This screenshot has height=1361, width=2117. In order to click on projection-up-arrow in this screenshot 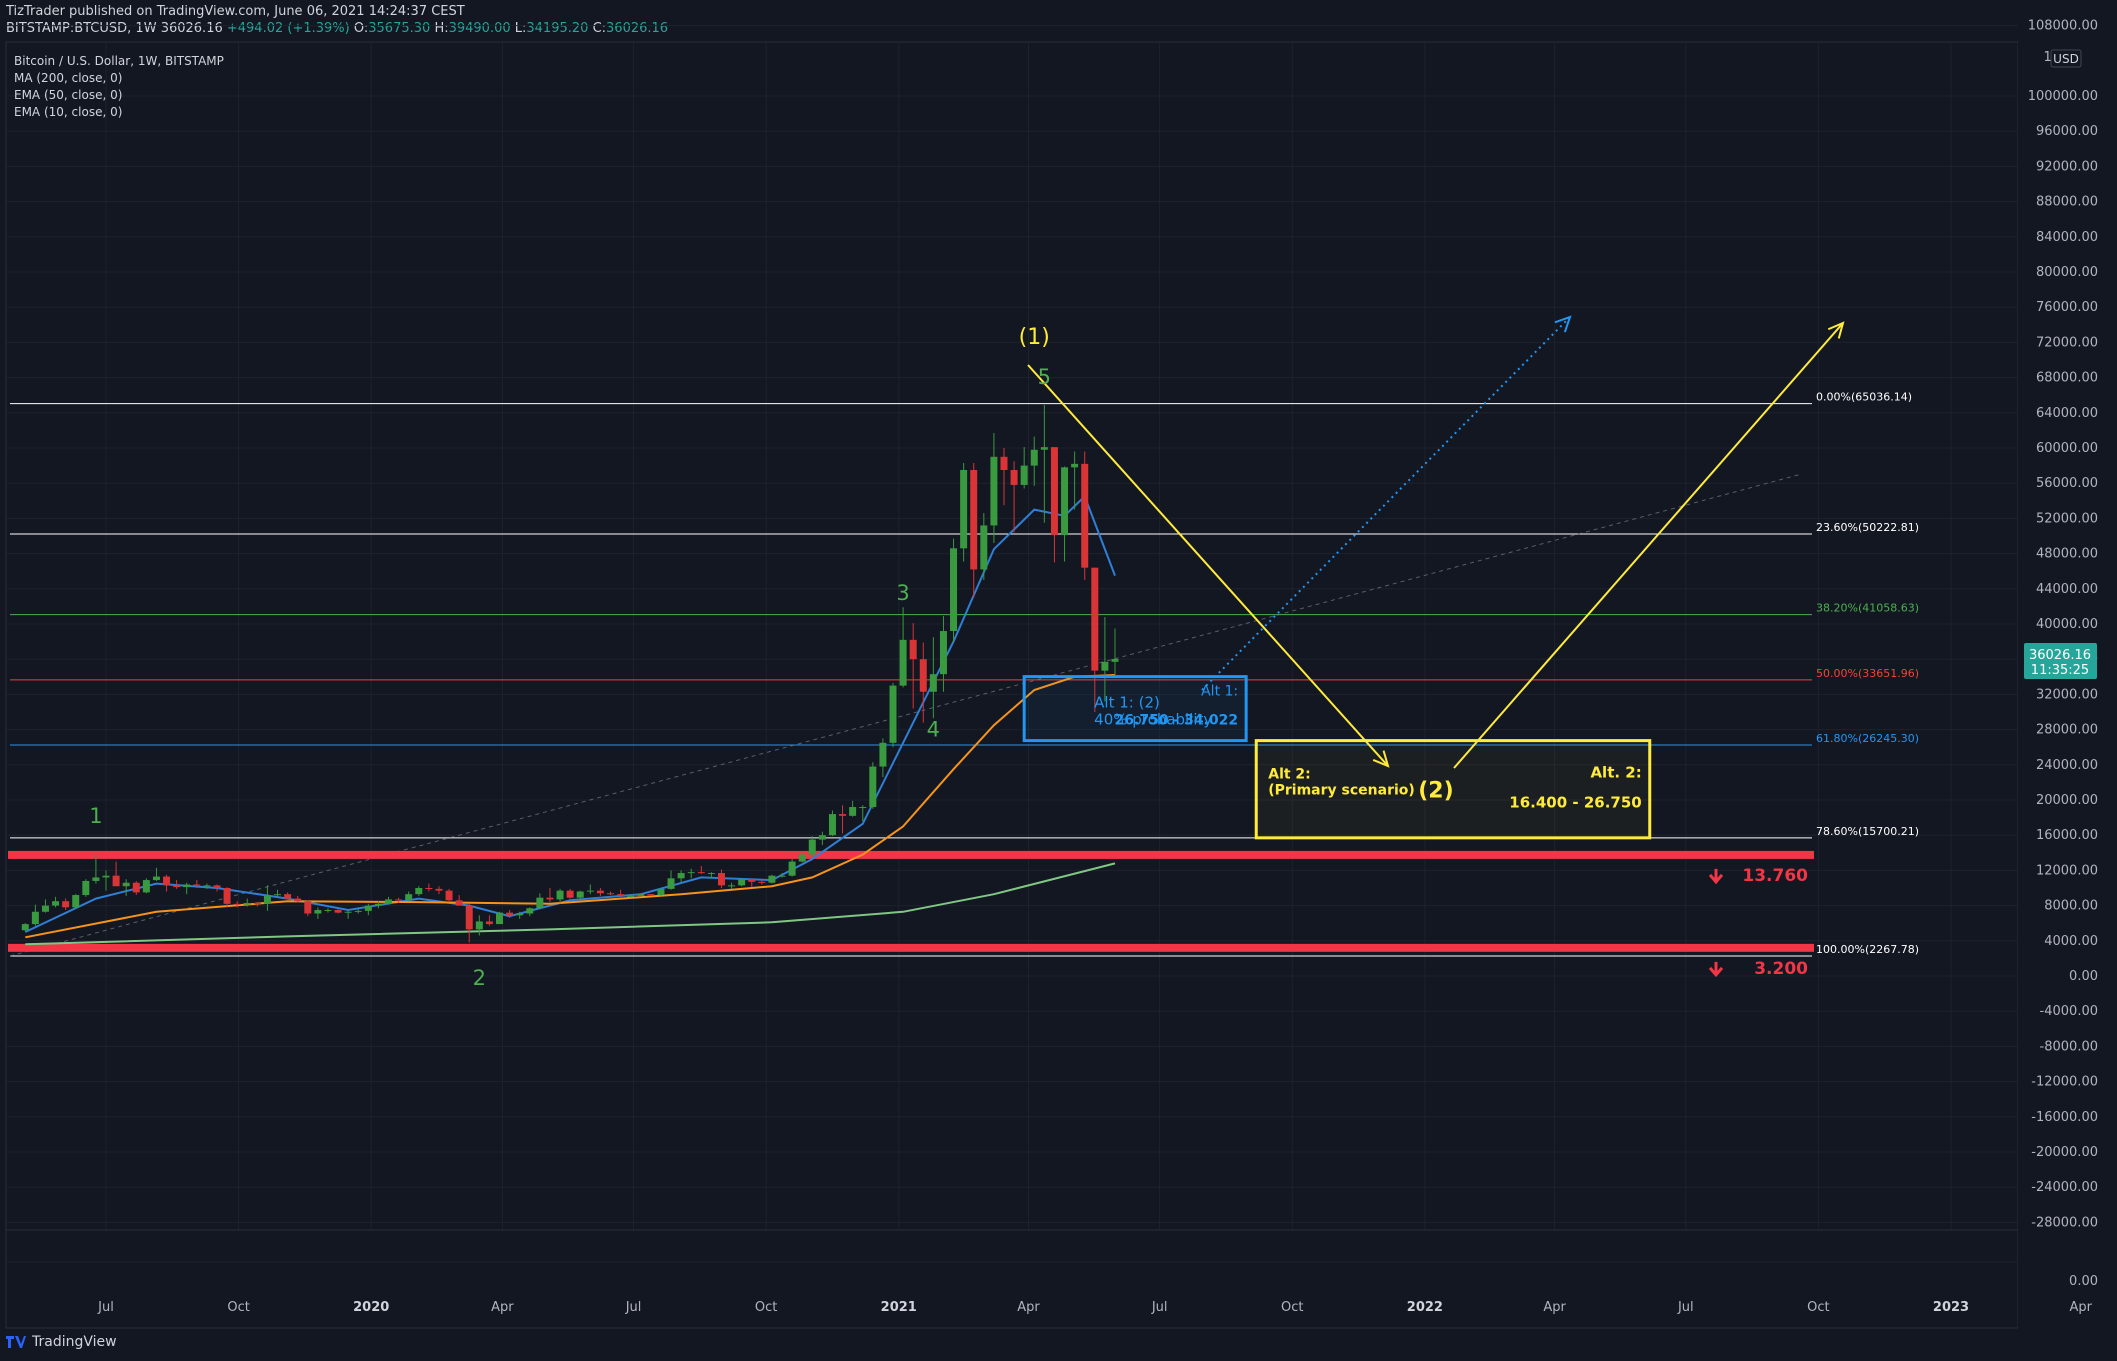, I will do `click(1648, 545)`.